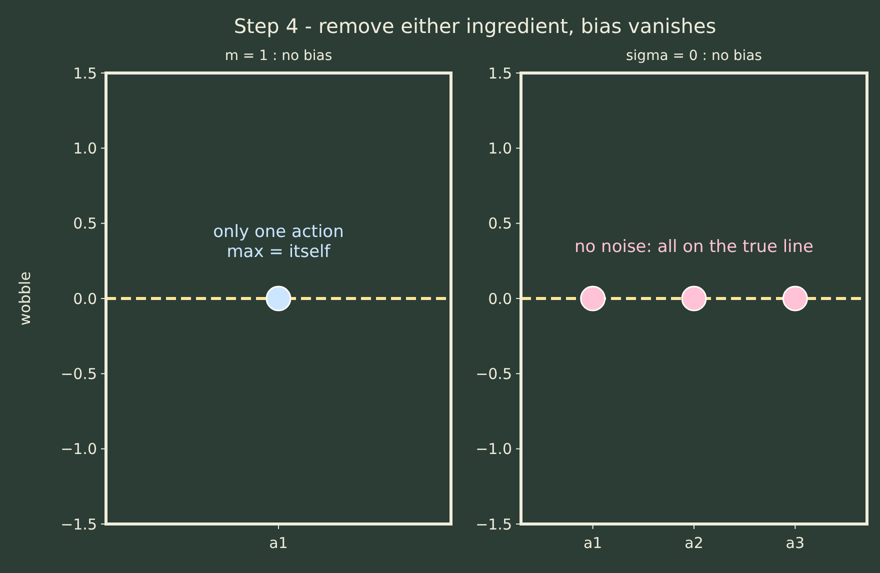 The width and height of the screenshot is (880, 573). I want to click on y-axis-title: wobble, so click(25, 299).